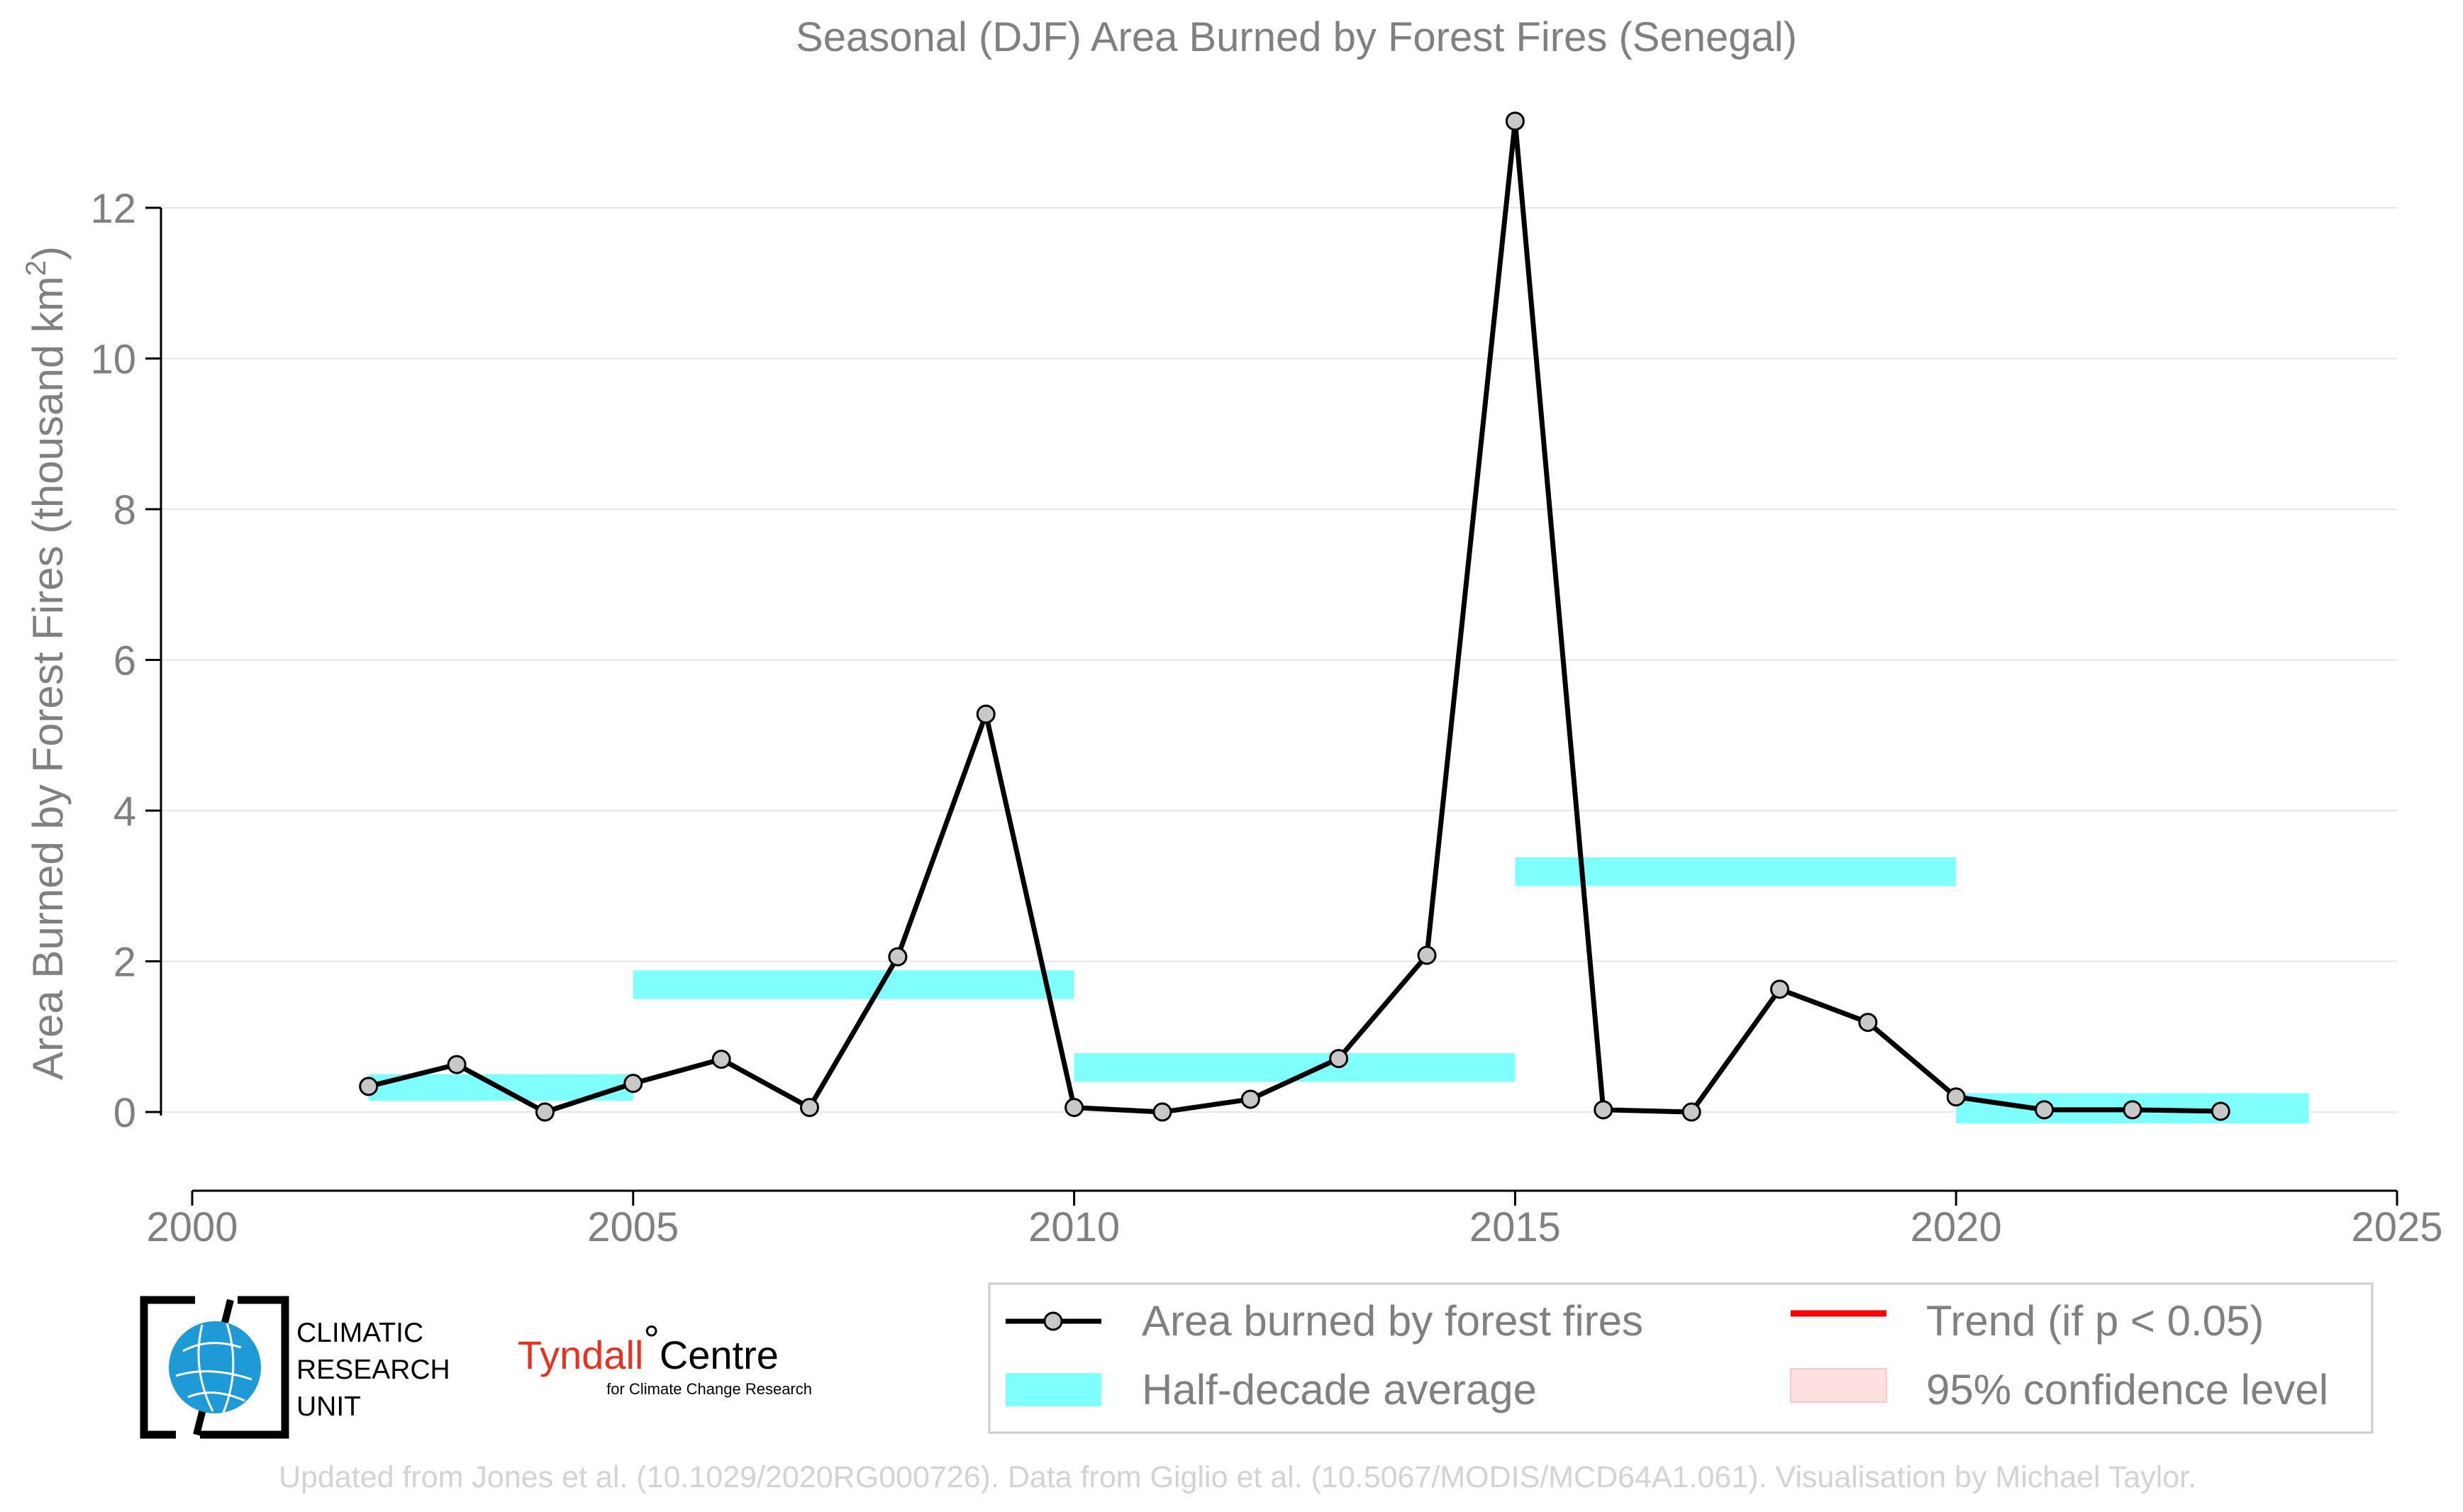 Image resolution: width=2463 pixels, height=1512 pixels. Describe the element at coordinates (1956, 1227) in the screenshot. I see `x-tick-label-2020: 2020` at that location.